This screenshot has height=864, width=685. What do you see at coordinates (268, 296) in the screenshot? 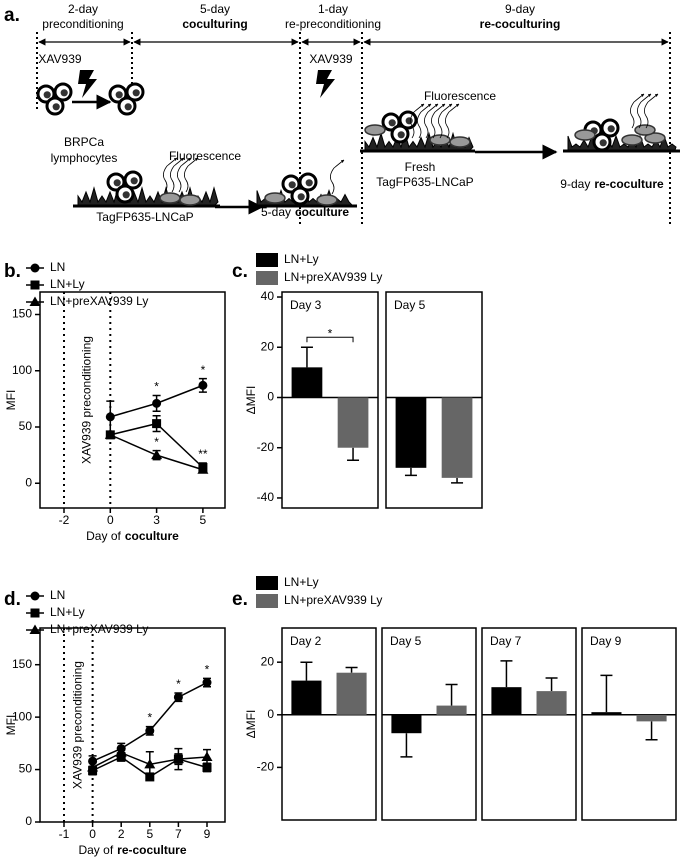
I see `y-tick-label: 40` at bounding box center [268, 296].